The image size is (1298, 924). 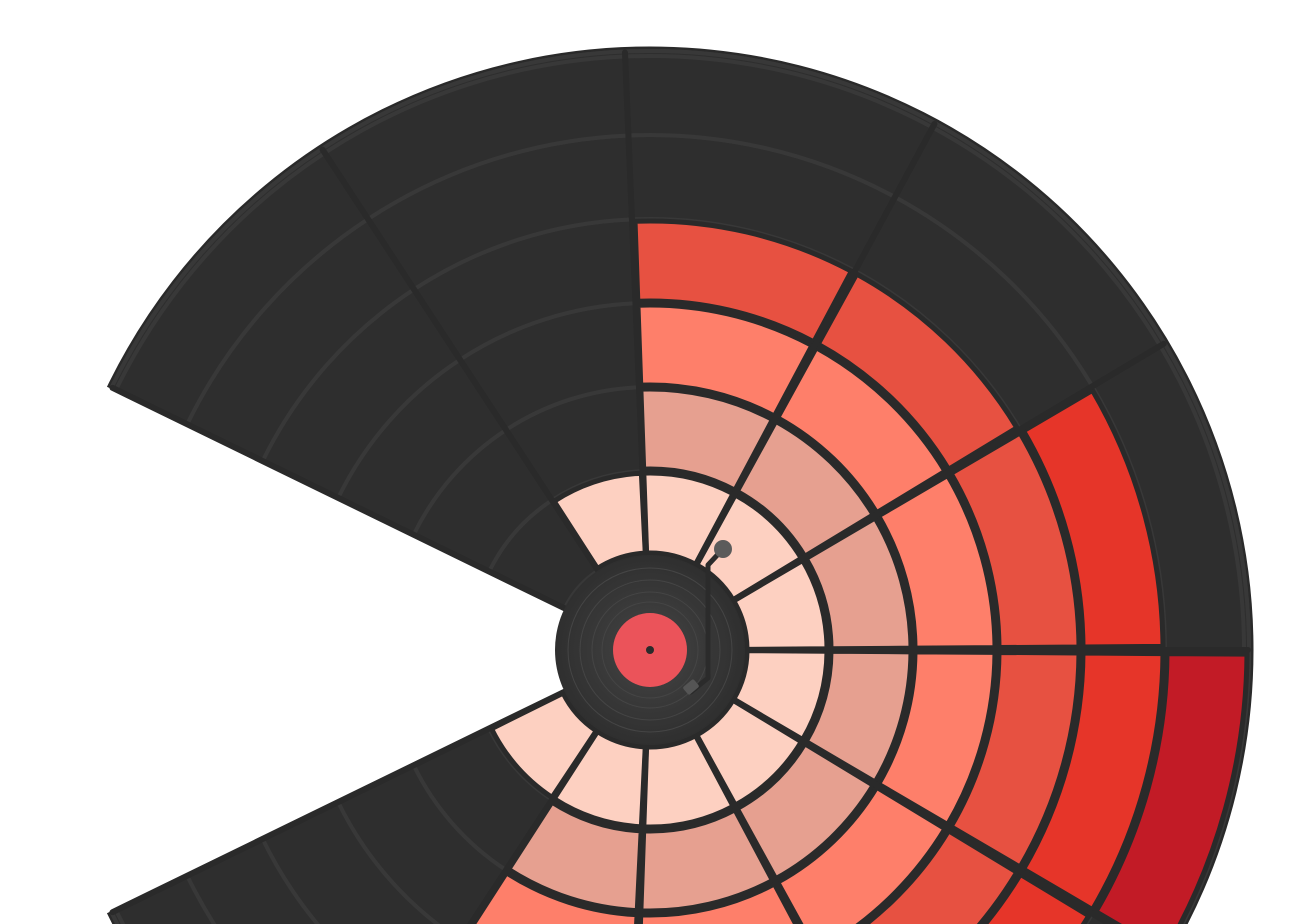 I want to click on tonearm-pivot, so click(x=723, y=549).